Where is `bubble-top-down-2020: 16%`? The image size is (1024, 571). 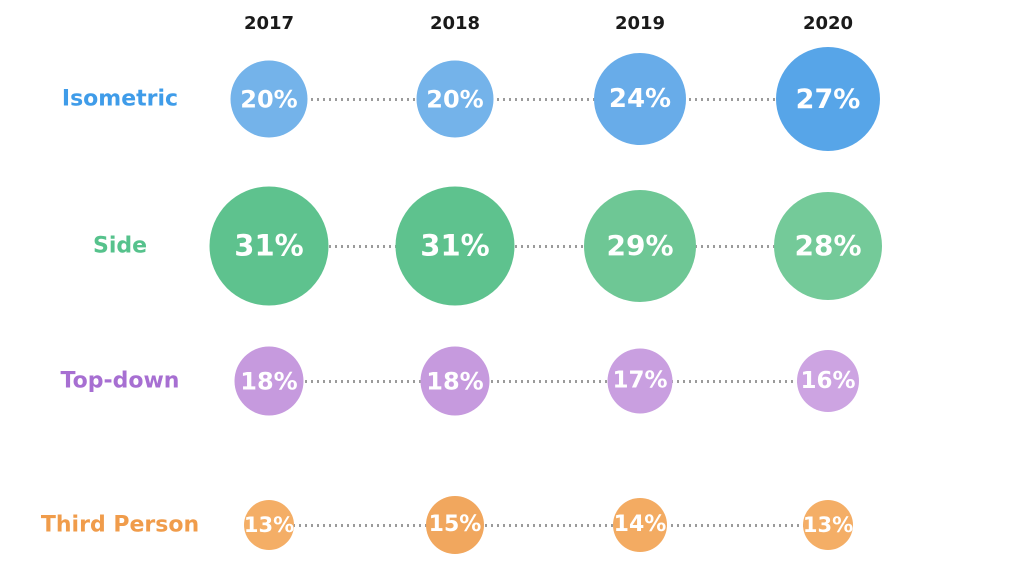
bubble-top-down-2020: 16% is located at coordinates (828, 381).